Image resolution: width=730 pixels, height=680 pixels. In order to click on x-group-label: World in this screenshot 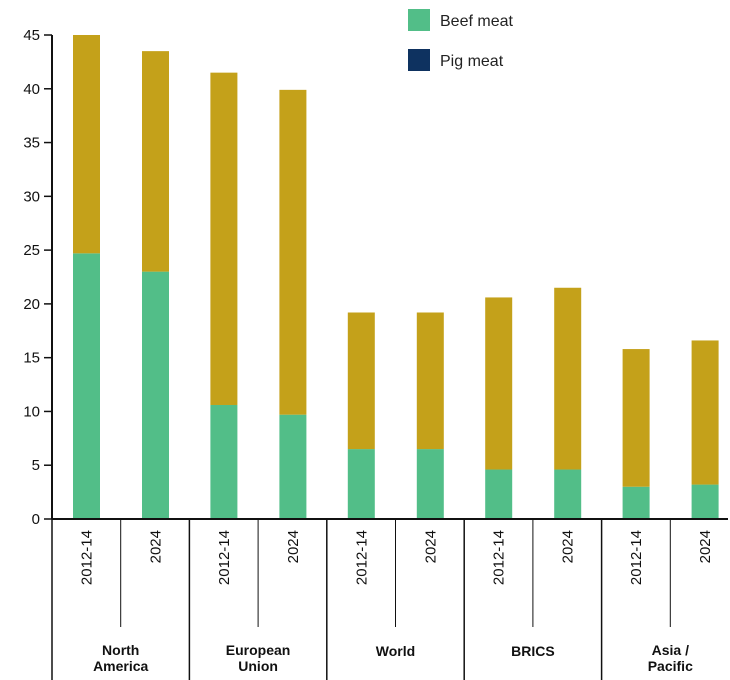, I will do `click(395, 651)`.